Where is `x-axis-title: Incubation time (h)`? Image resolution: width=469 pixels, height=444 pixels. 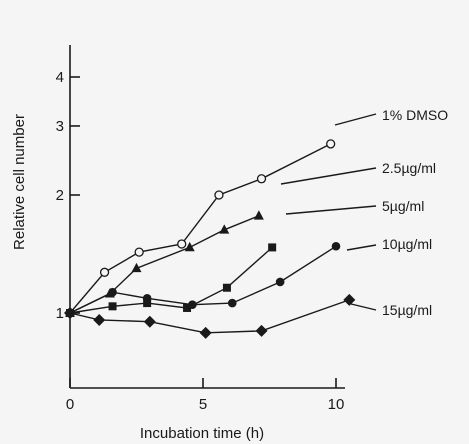 x-axis-title: Incubation time (h) is located at coordinates (202, 433).